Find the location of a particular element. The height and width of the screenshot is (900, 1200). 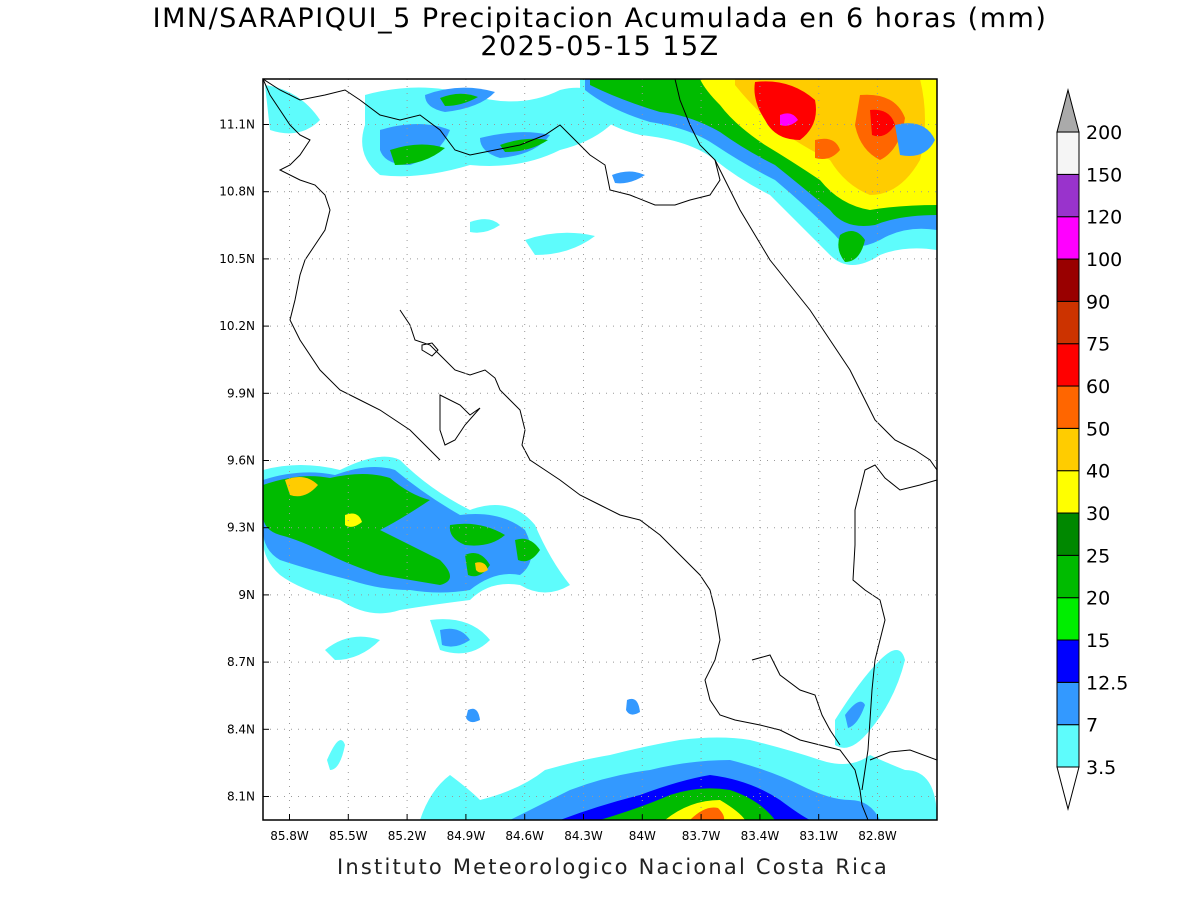

y-tick-label: 8.1N is located at coordinates (241, 797).